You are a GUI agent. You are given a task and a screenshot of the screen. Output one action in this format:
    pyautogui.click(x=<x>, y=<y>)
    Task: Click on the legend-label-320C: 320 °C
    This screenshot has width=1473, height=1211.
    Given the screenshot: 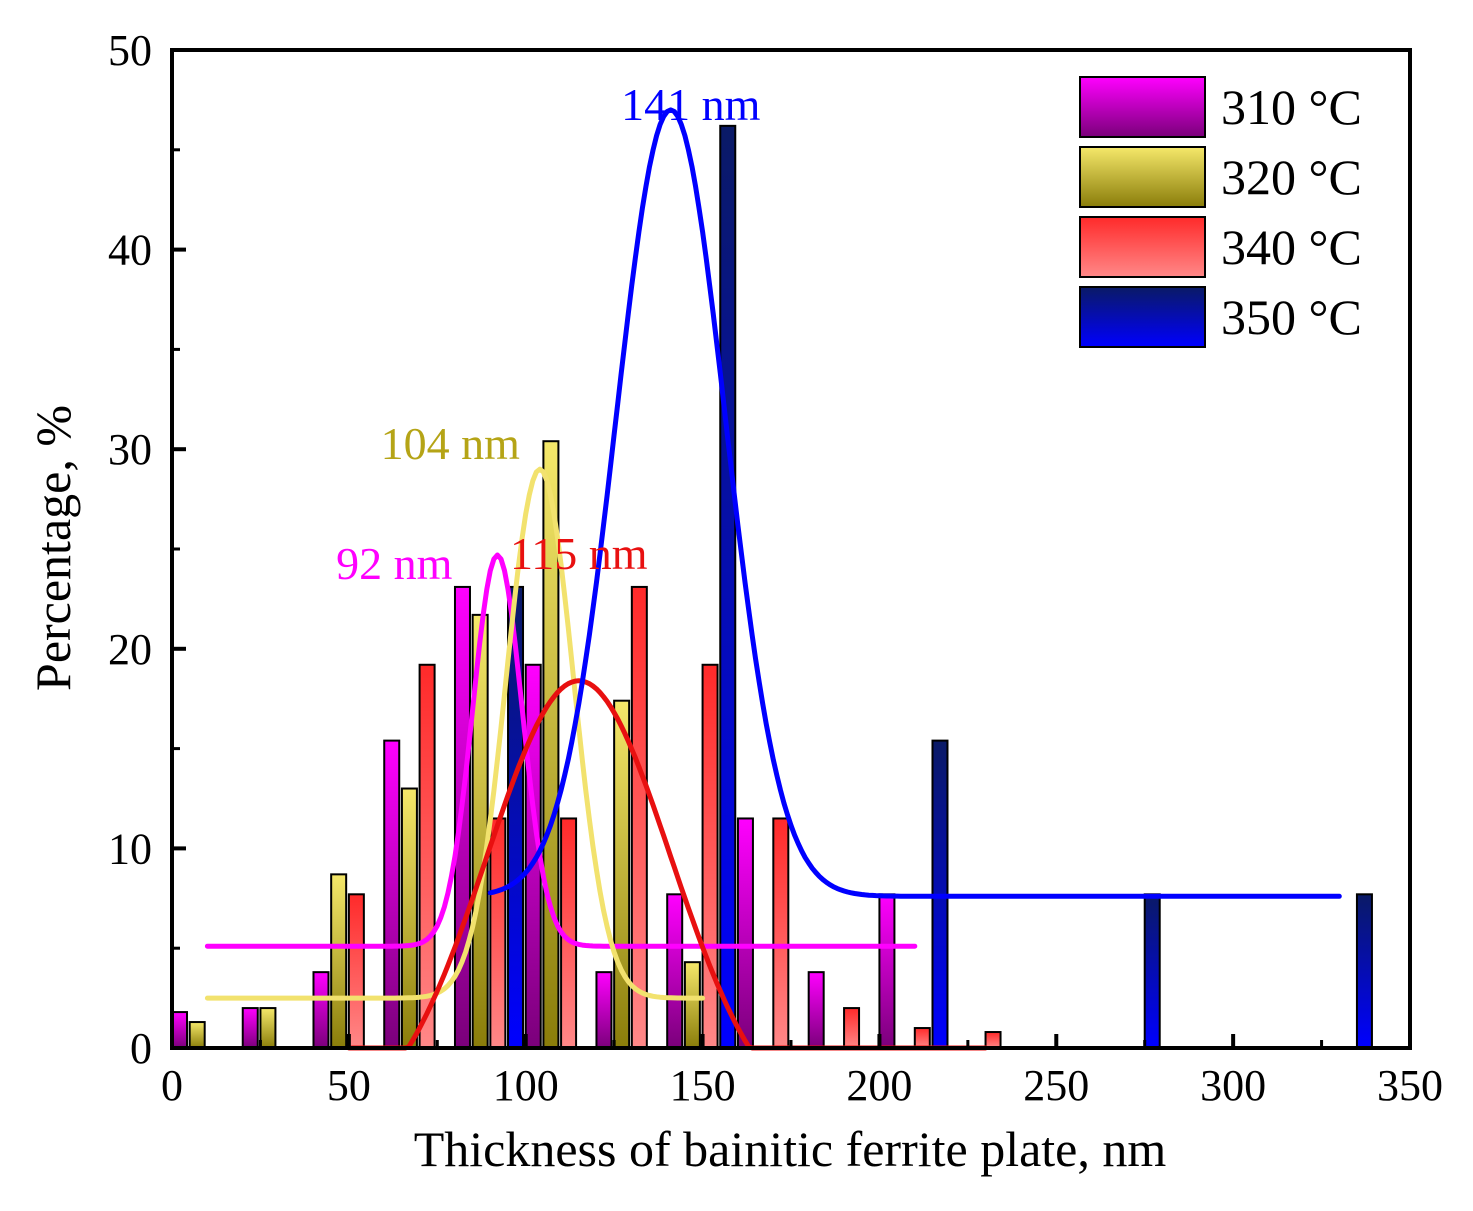 What is the action you would take?
    pyautogui.click(x=1291, y=177)
    